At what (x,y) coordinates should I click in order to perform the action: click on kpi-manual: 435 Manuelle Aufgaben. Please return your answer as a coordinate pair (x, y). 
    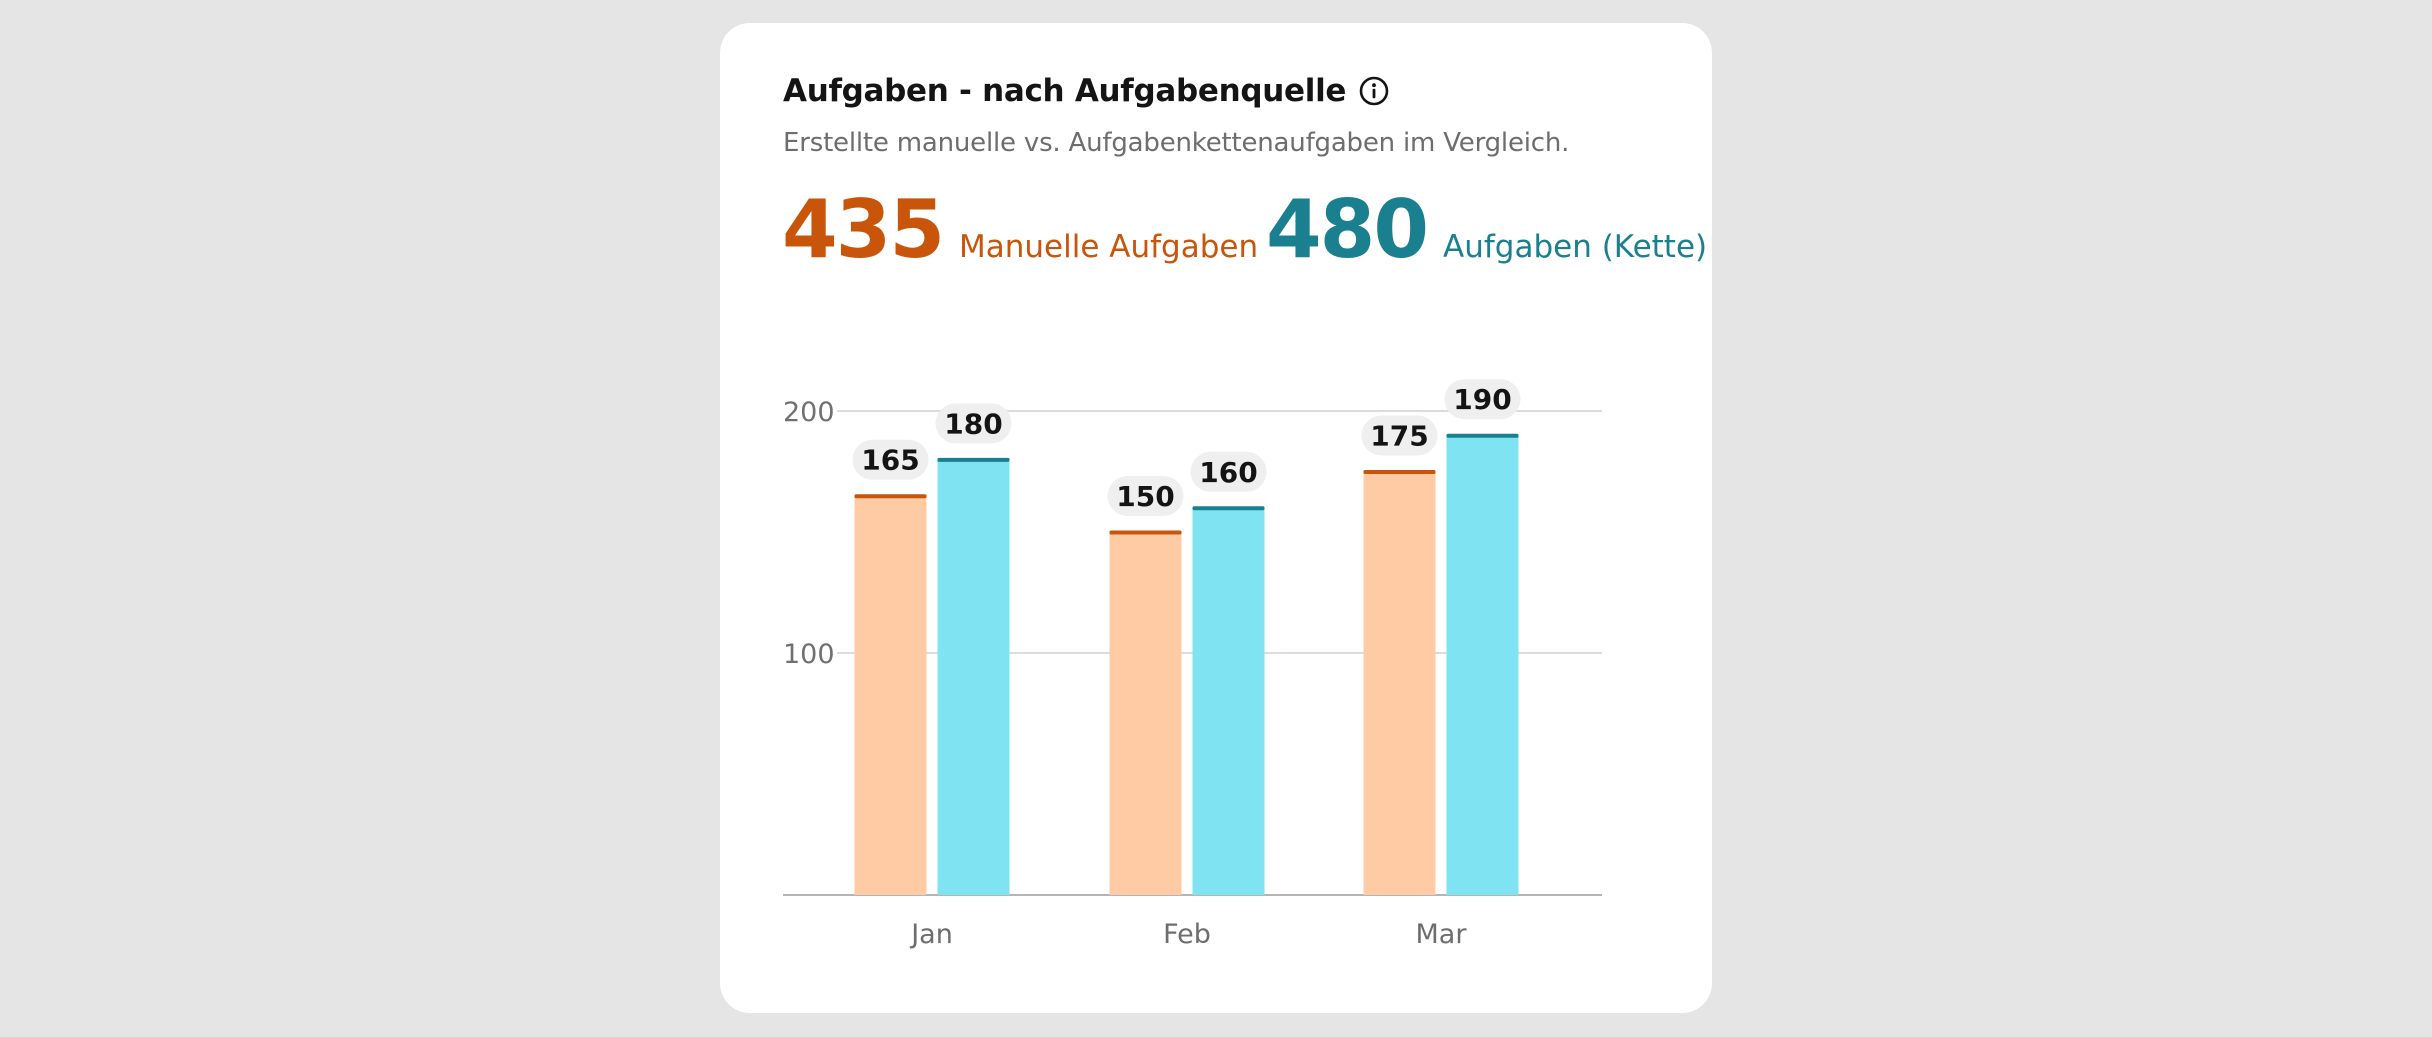
    Looking at the image, I should click on (1020, 229).